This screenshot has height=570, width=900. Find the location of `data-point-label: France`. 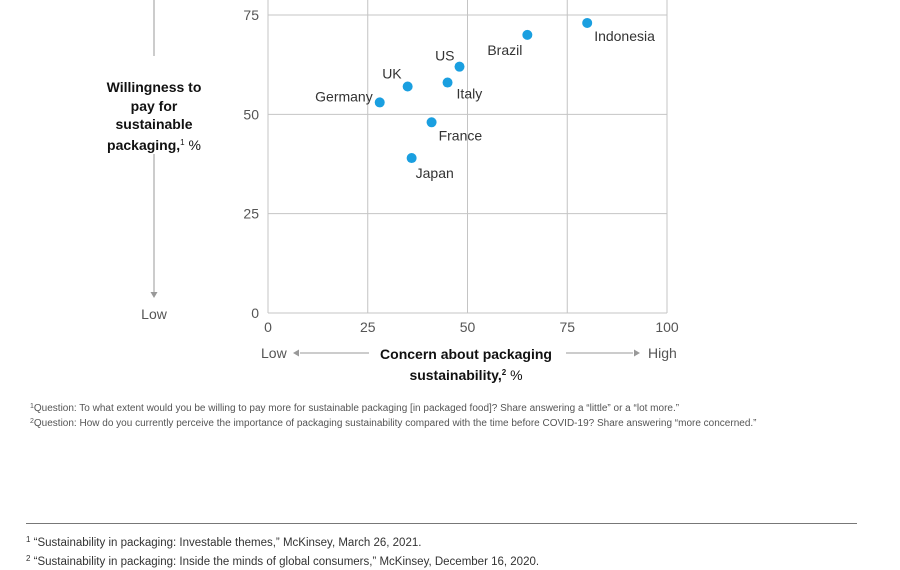

data-point-label: France is located at coordinates (461, 135).